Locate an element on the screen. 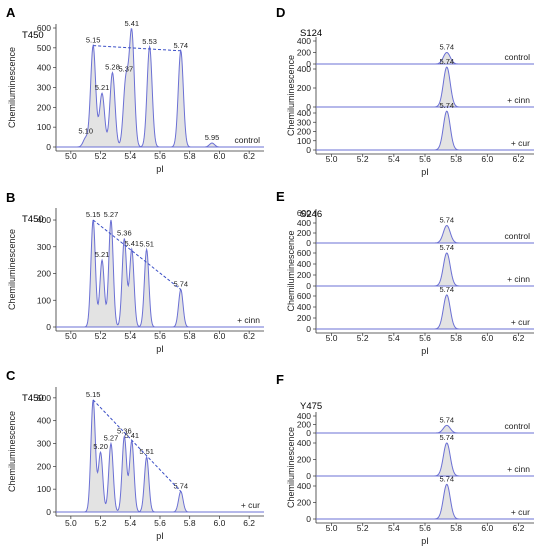 The image size is (540, 550). peak-label: 5.20 is located at coordinates (100, 446).